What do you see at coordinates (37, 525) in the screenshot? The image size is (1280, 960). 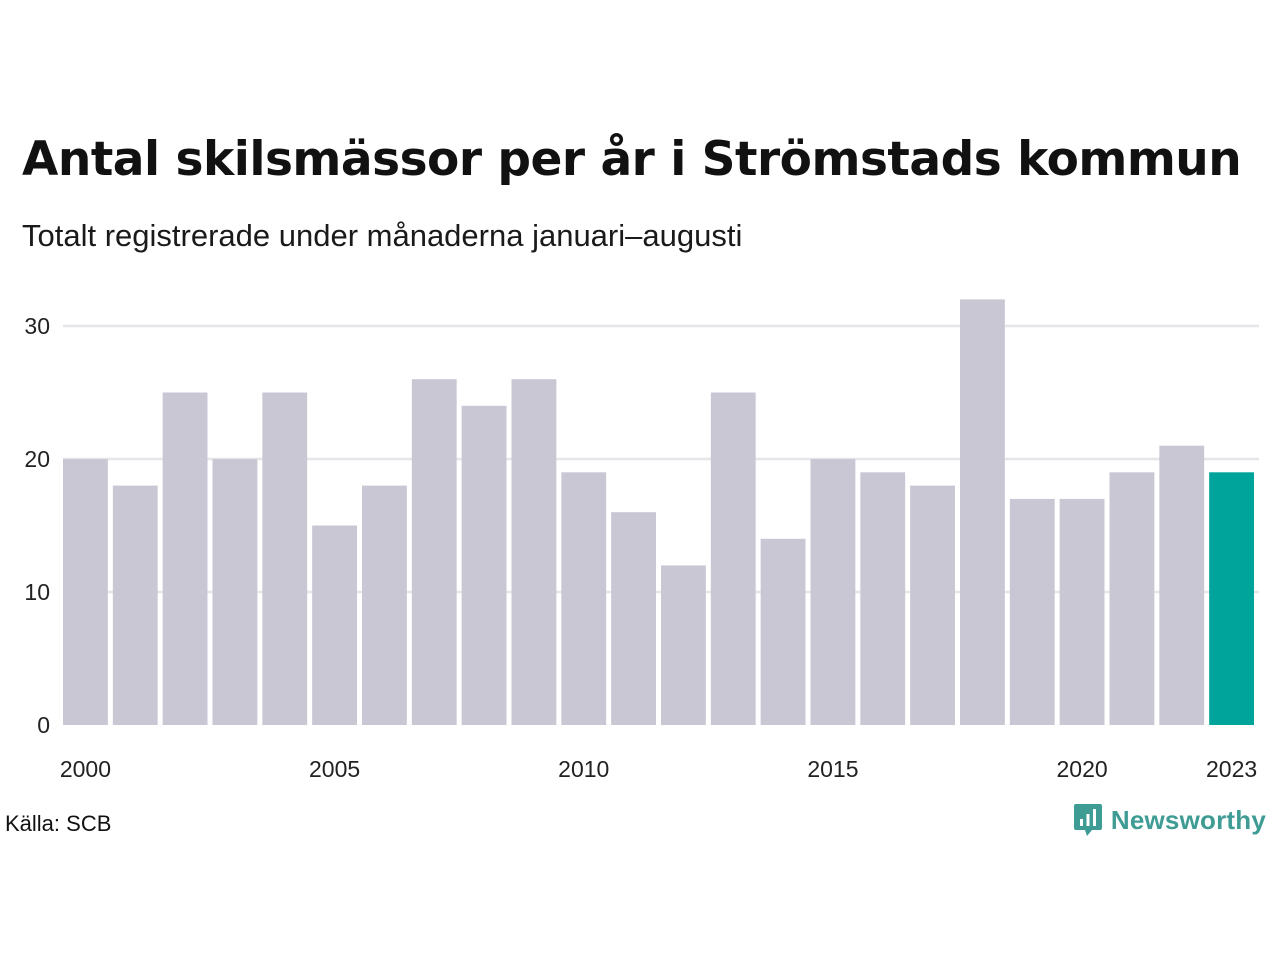 I see `y-axis-tick-labels: 0 10 20 30` at bounding box center [37, 525].